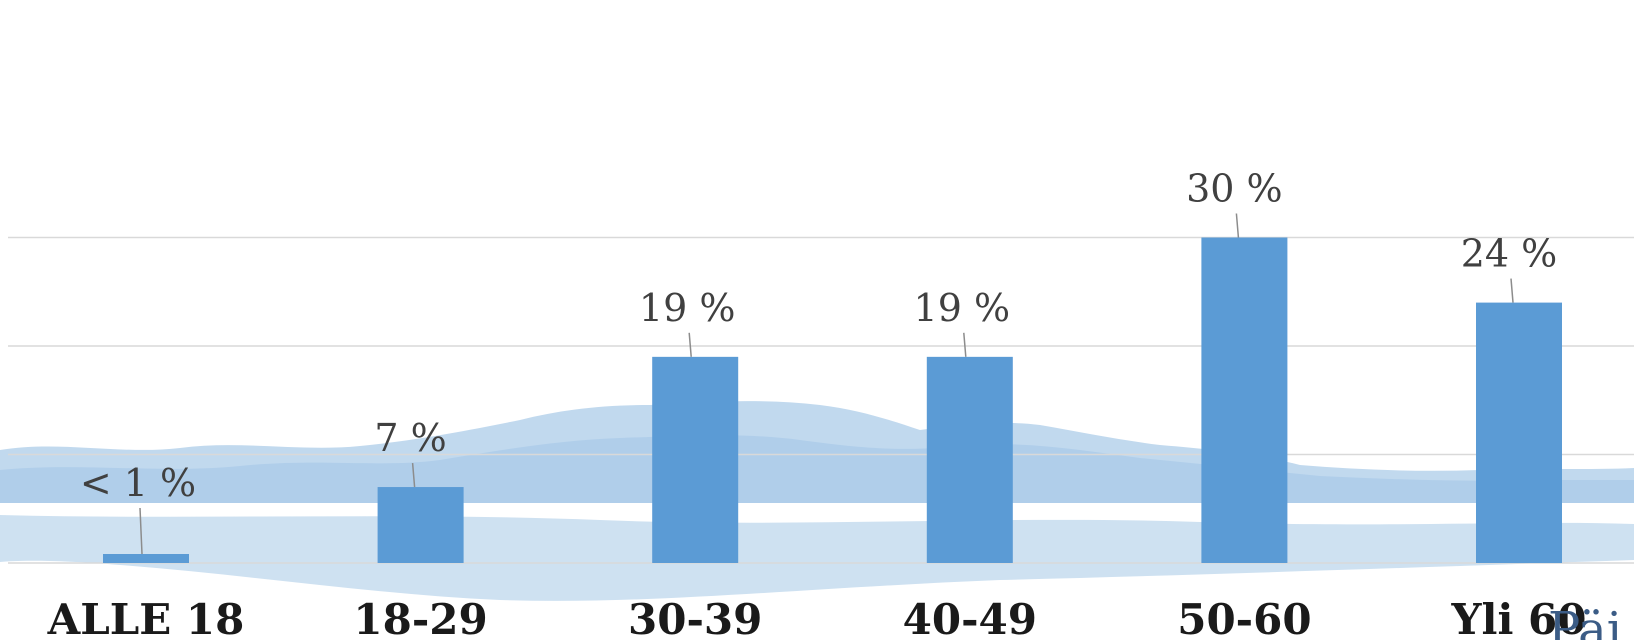 The height and width of the screenshot is (640, 1634). Describe the element at coordinates (146, 617) in the screenshot. I see `category-label: ALLE 18` at that location.